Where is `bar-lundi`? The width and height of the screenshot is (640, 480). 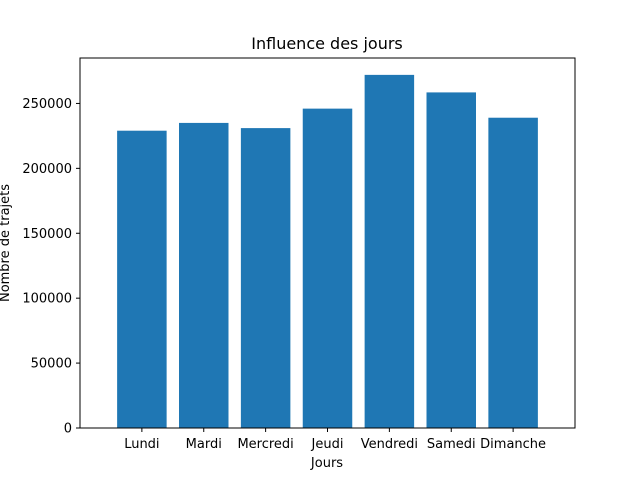
bar-lundi is located at coordinates (142, 279).